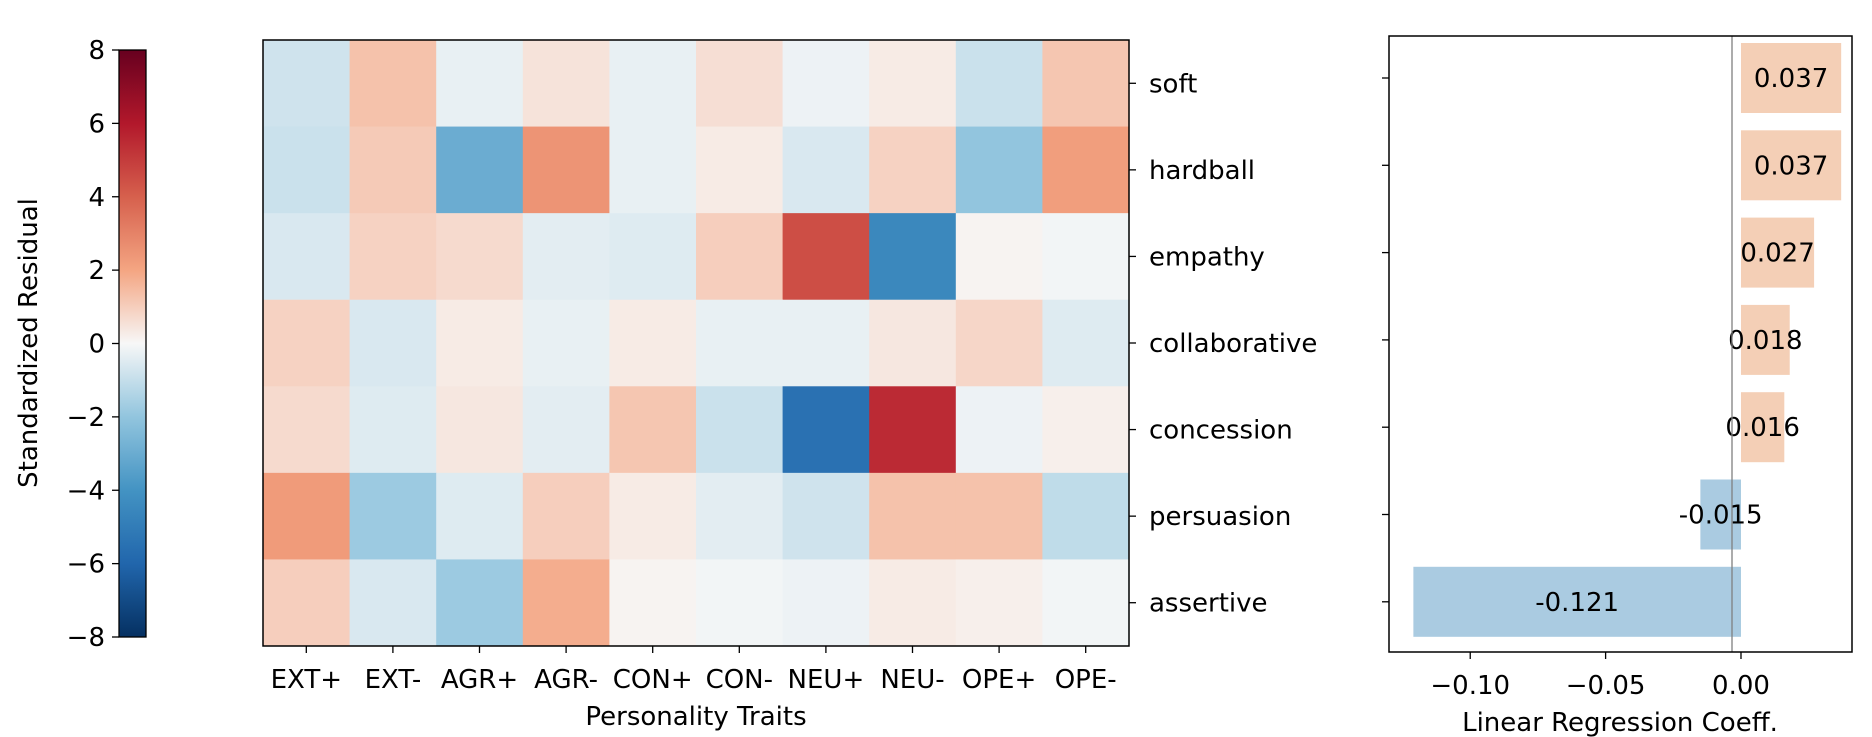  Describe the element at coordinates (739, 680) in the screenshot. I see `x-tick-label: CON-` at that location.